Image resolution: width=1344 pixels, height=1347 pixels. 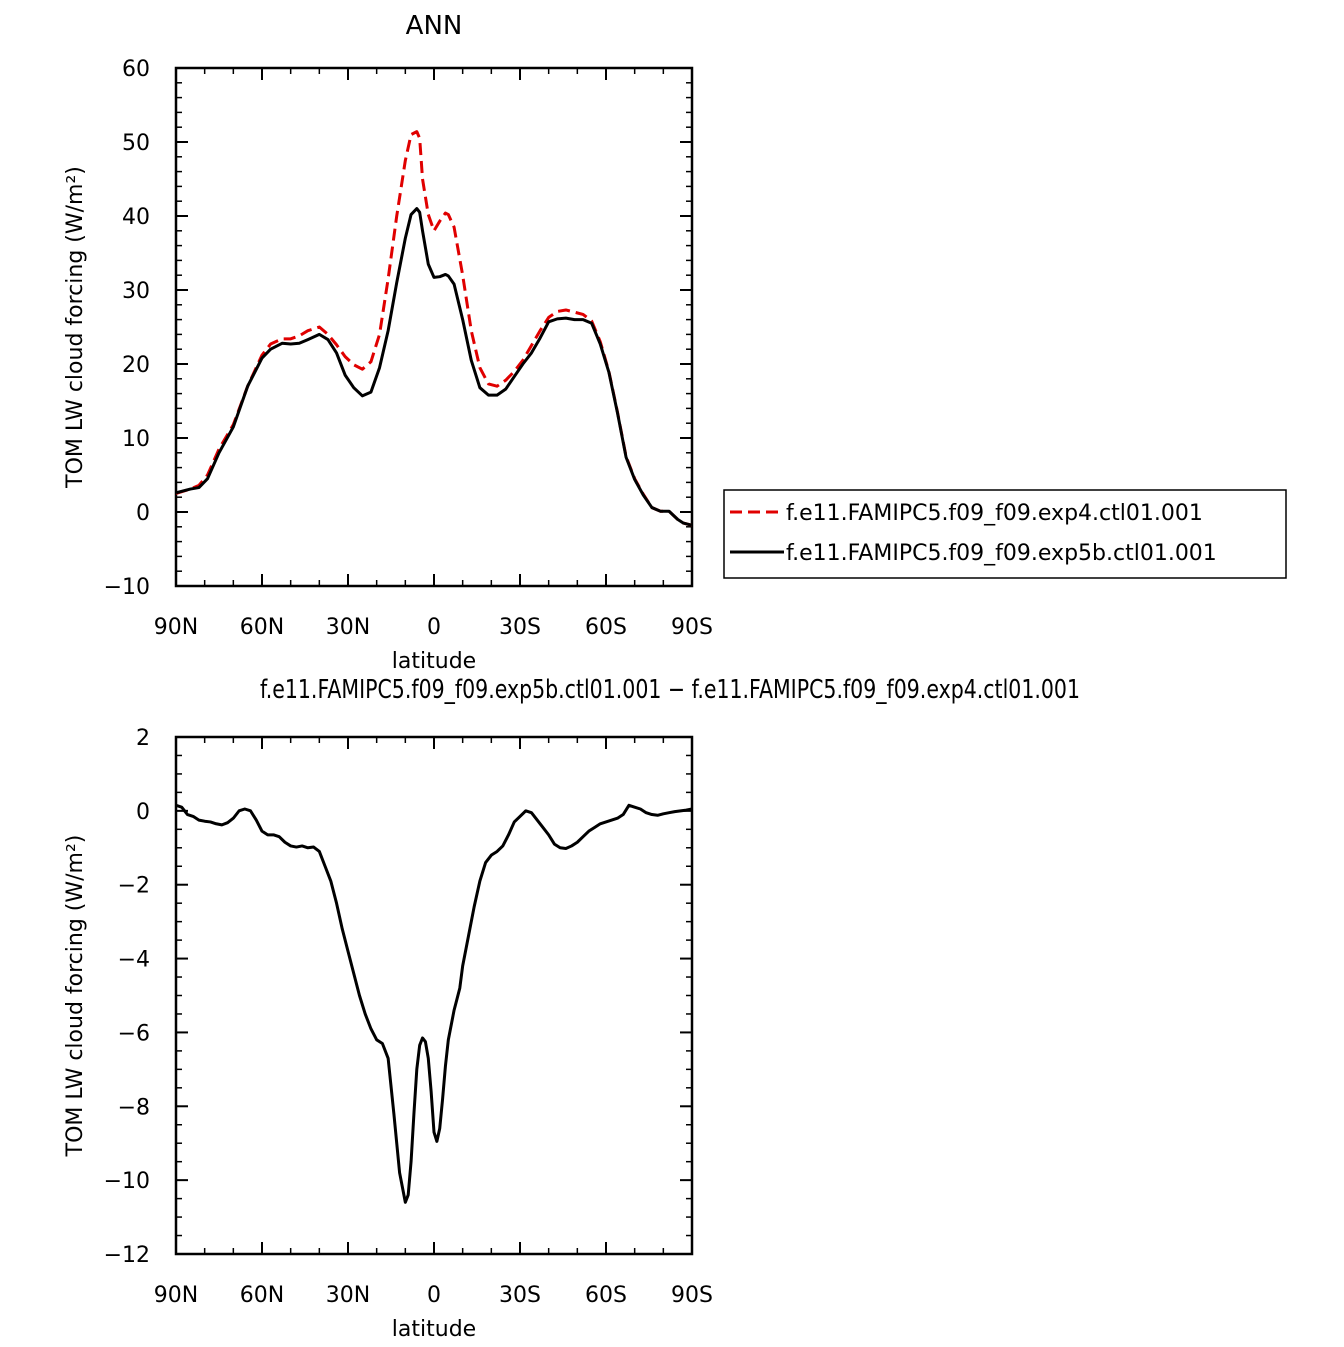 What do you see at coordinates (136, 365) in the screenshot?
I see `y-tick-label: 20` at bounding box center [136, 365].